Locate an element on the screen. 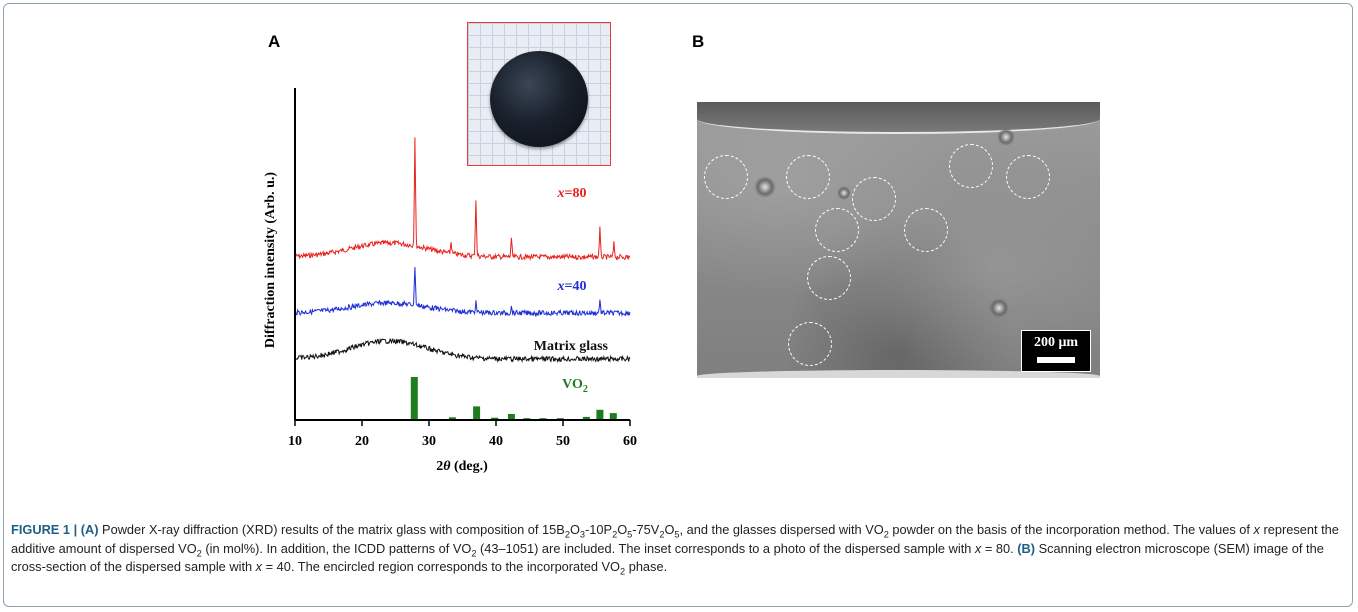 The width and height of the screenshot is (1358, 612). sem-image: 200 μm is located at coordinates (898, 240).